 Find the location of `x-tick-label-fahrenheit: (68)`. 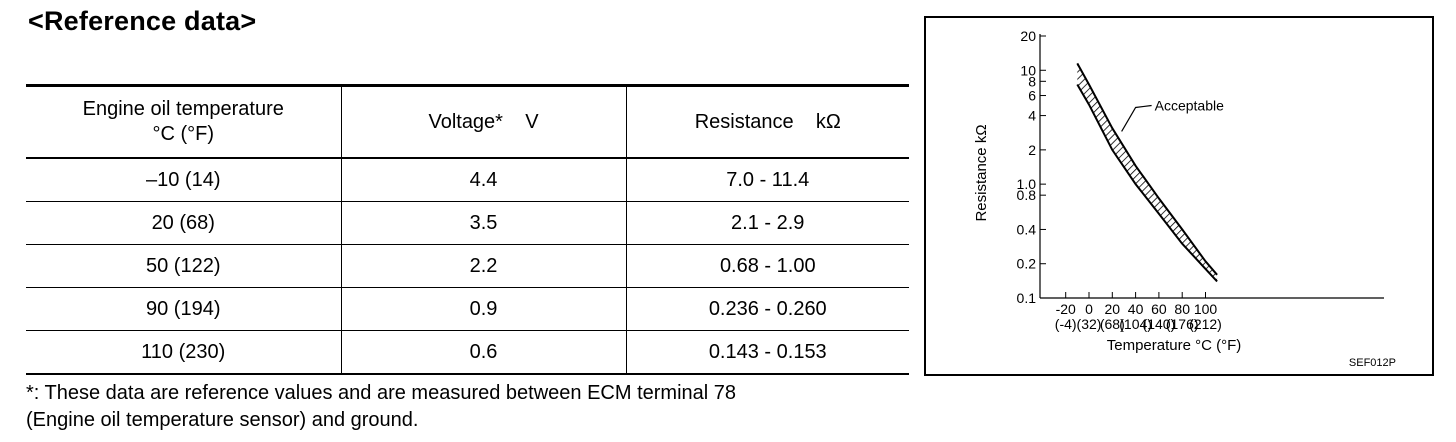

x-tick-label-fahrenheit: (68) is located at coordinates (1112, 324).